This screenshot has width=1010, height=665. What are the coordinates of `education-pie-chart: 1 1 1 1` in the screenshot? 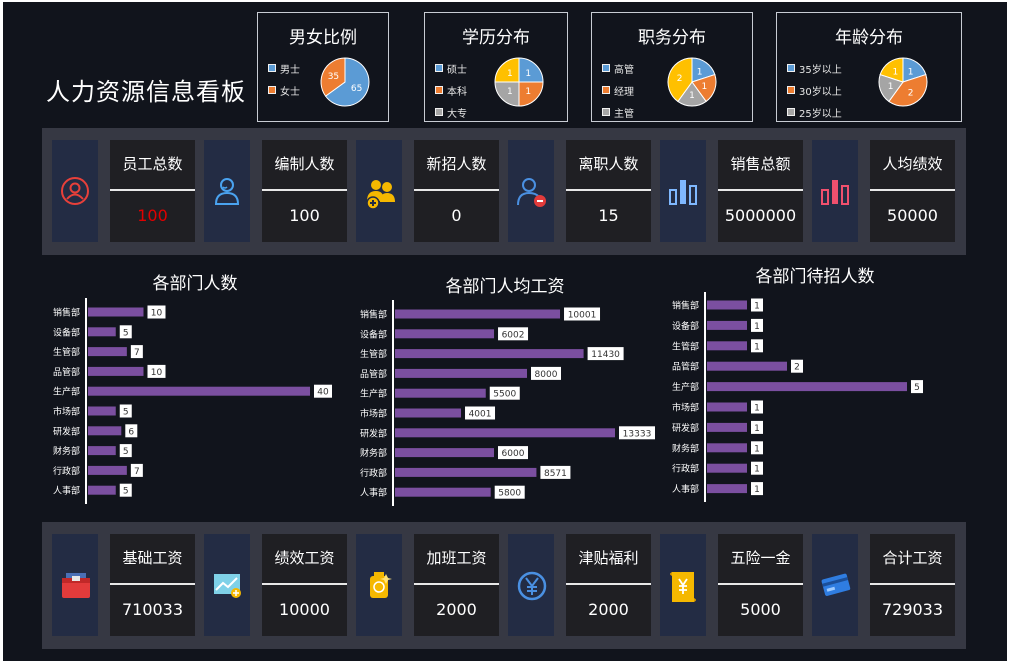 It's located at (519, 82).